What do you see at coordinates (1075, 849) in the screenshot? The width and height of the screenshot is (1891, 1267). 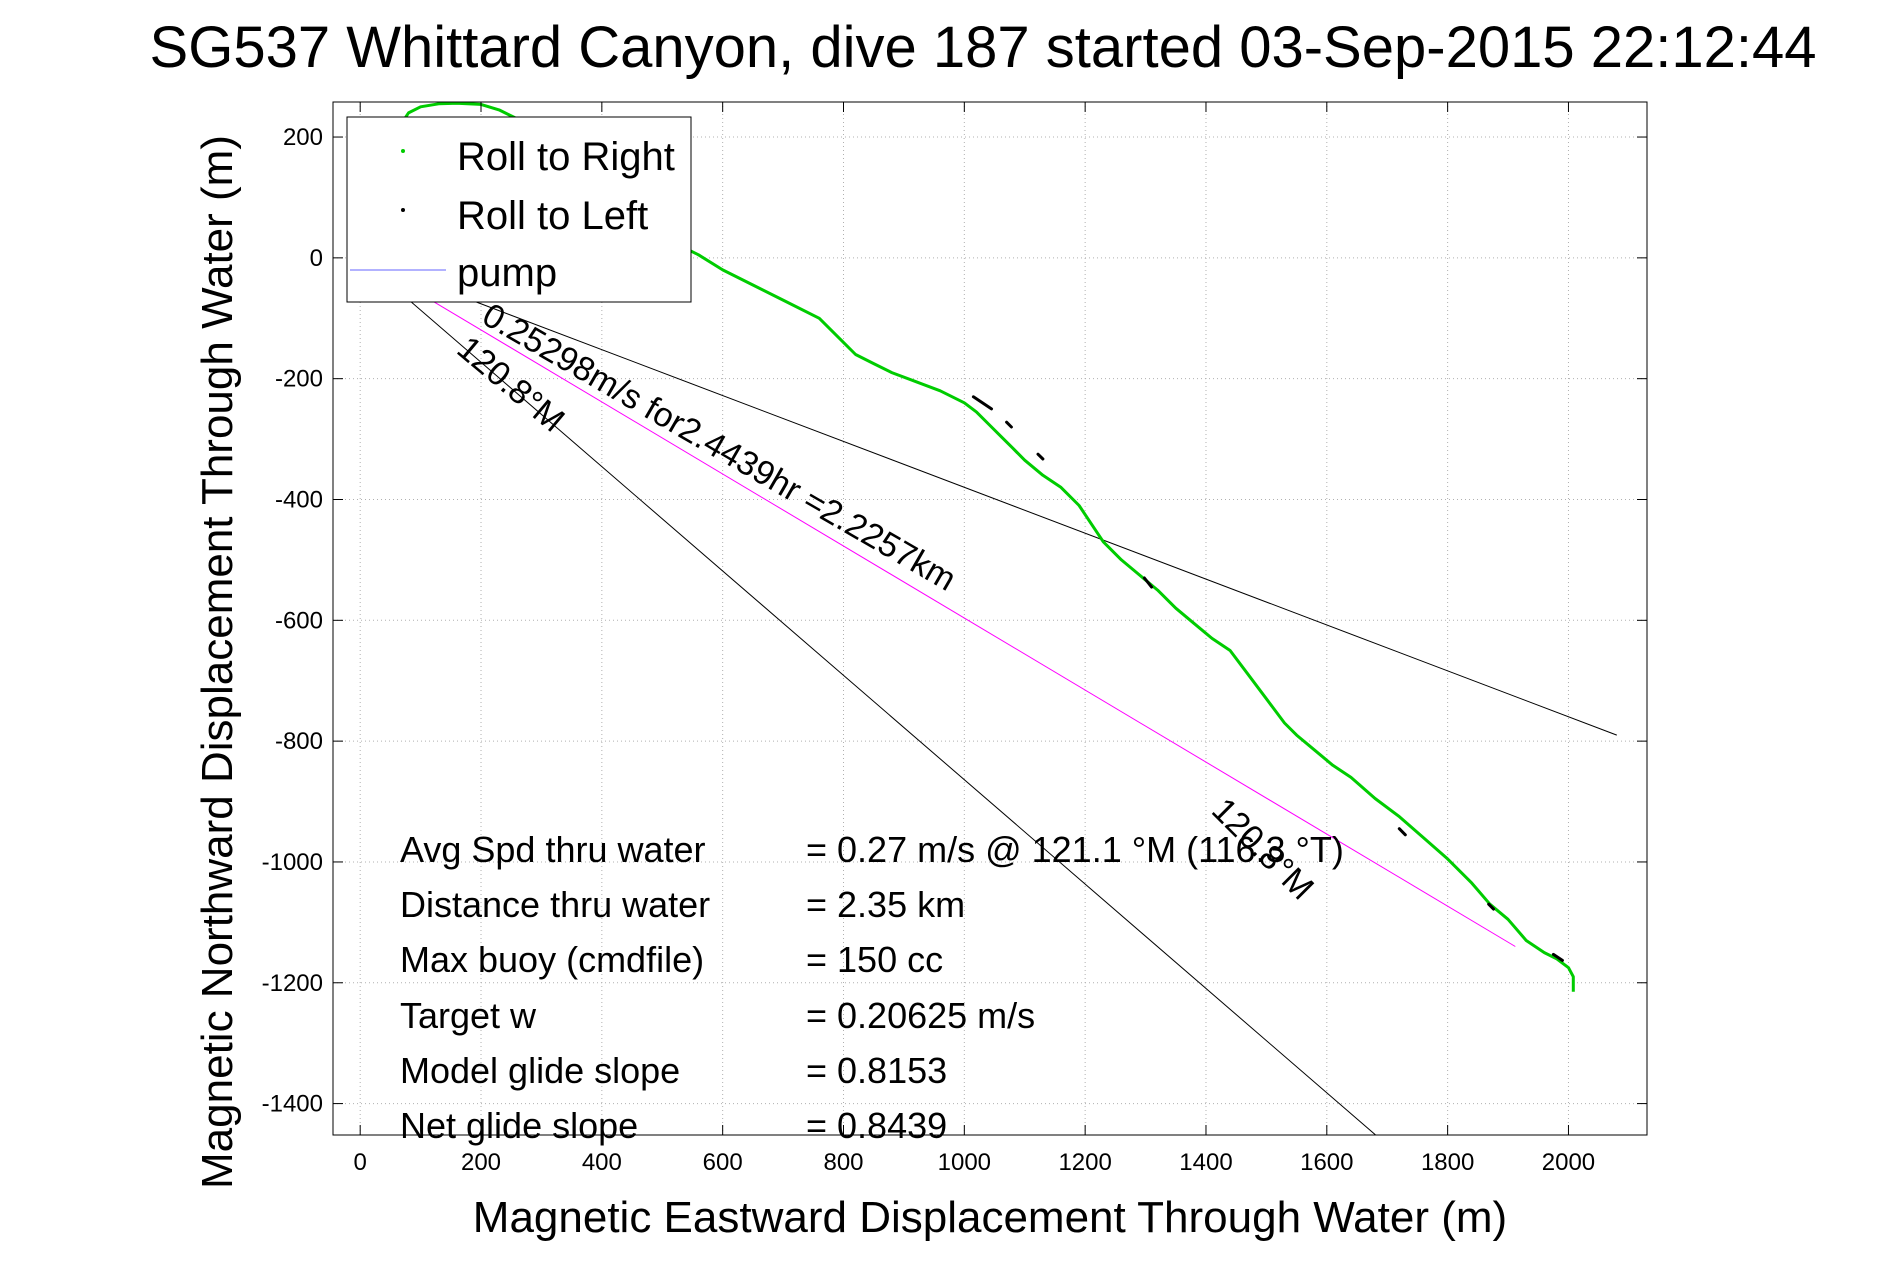 I see `stat-value-avg-speed: = 0.27 m/s @ 121.1 °M (116.3 °T)` at bounding box center [1075, 849].